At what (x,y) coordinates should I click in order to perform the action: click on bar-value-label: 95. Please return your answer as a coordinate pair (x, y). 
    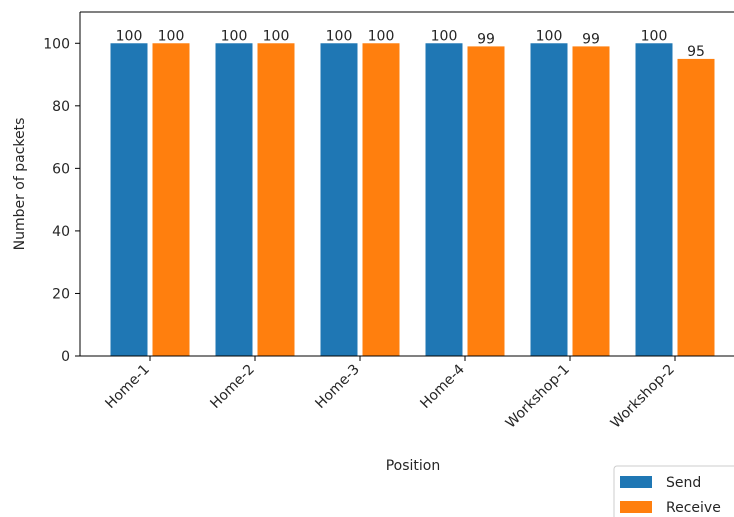
    Looking at the image, I should click on (696, 52).